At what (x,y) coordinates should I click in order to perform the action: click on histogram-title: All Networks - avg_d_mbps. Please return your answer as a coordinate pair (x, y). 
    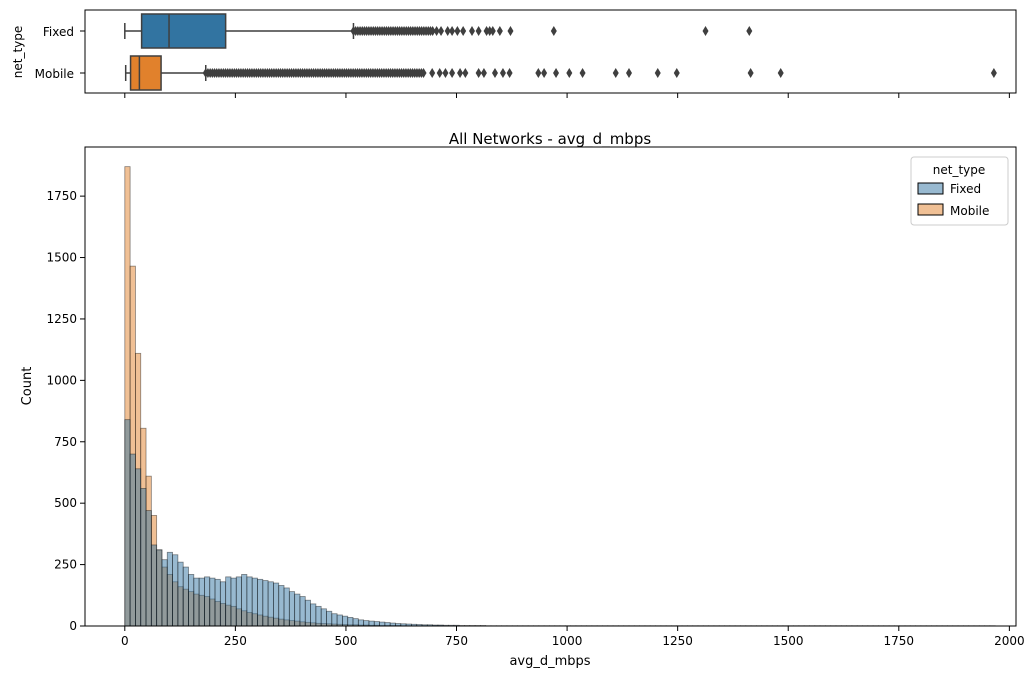
    Looking at the image, I should click on (550, 139).